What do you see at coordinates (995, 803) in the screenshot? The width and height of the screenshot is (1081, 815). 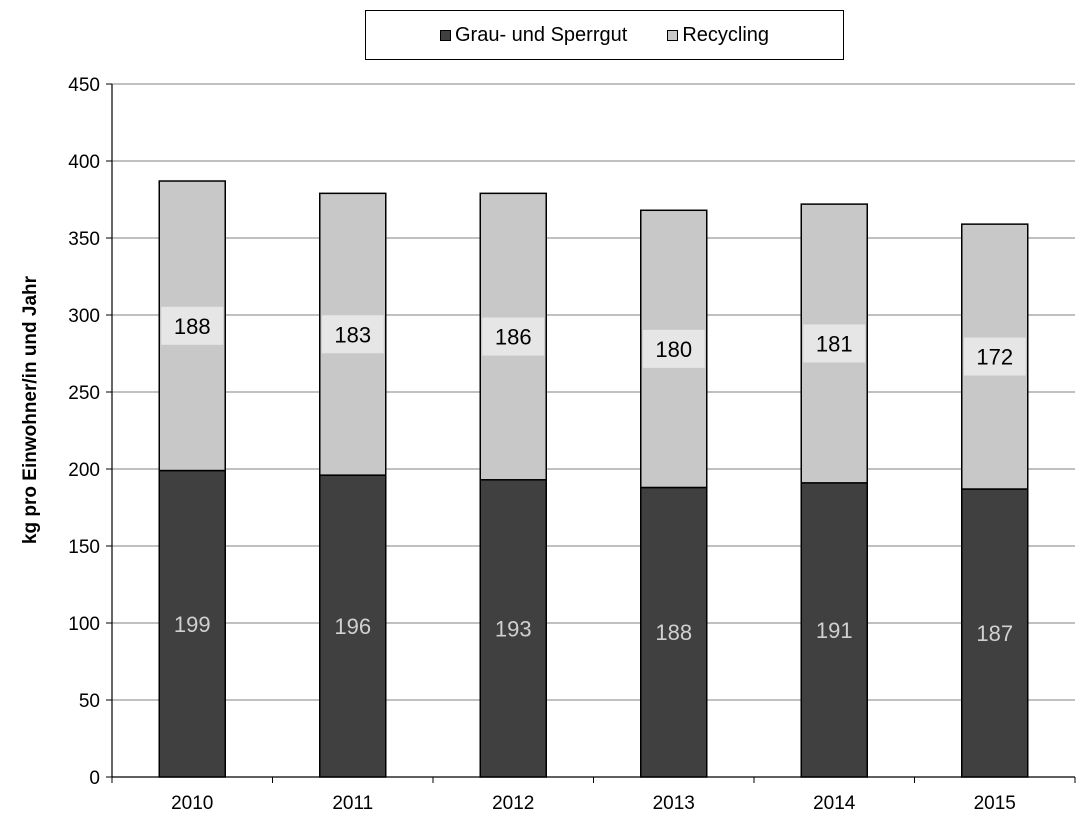 I see `x-tick-label-2015: 2015` at bounding box center [995, 803].